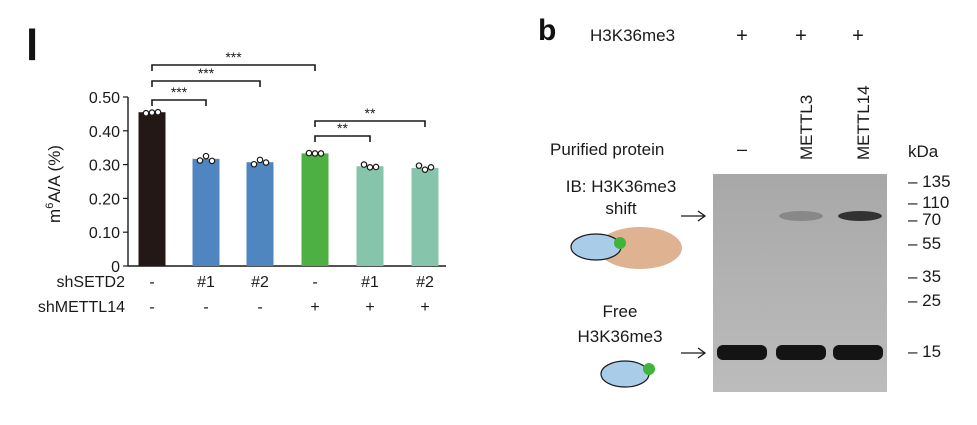  I want to click on free-h3k36me3-label: H3K36me3, so click(619, 336).